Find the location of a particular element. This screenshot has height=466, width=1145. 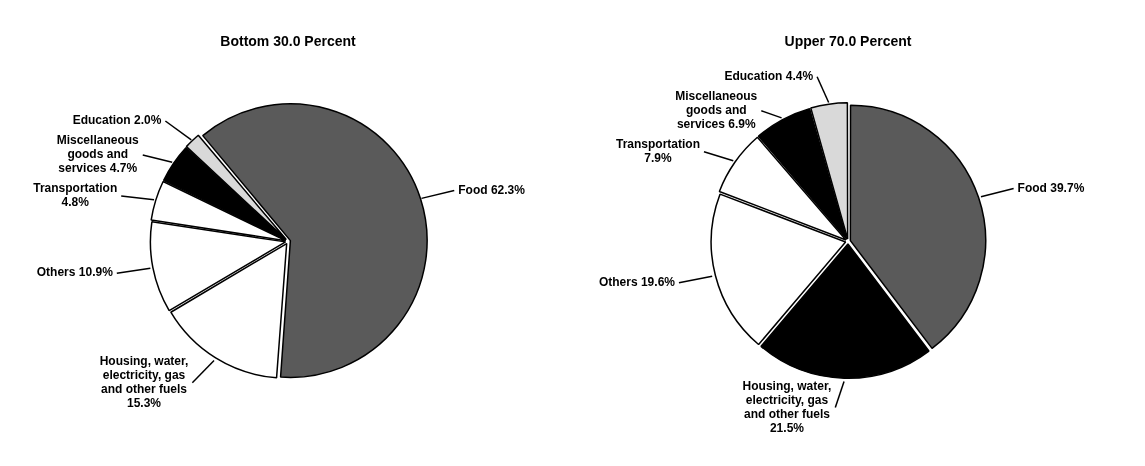

chart-title: Upper 70.0 Percent is located at coordinates (848, 41).